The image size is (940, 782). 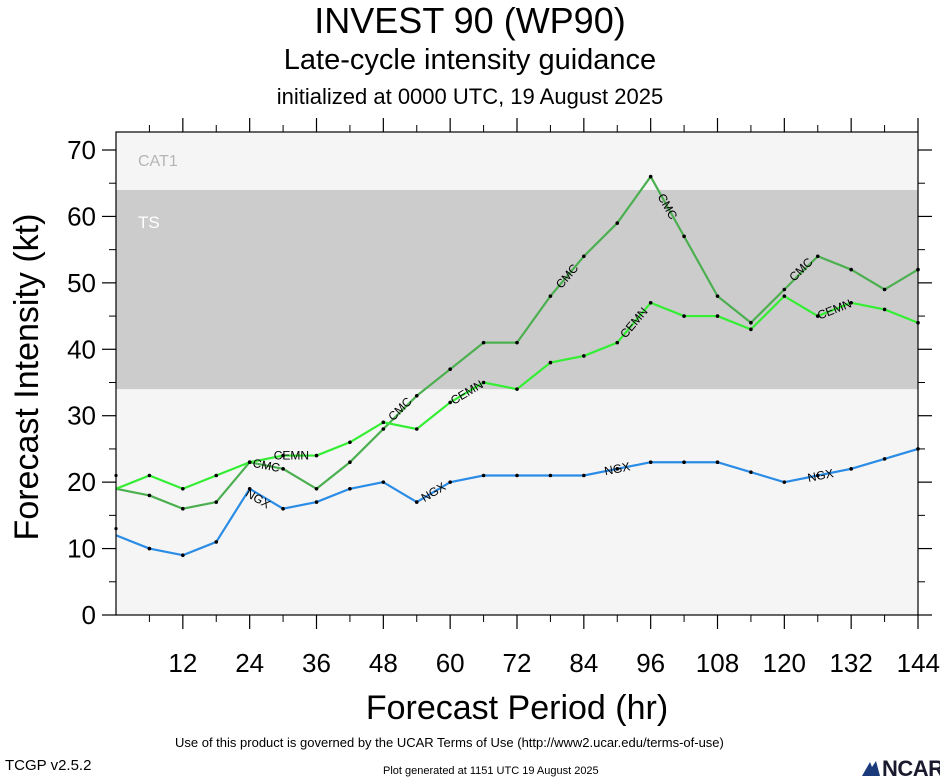 What do you see at coordinates (81, 549) in the screenshot?
I see `y-tick-label: 10` at bounding box center [81, 549].